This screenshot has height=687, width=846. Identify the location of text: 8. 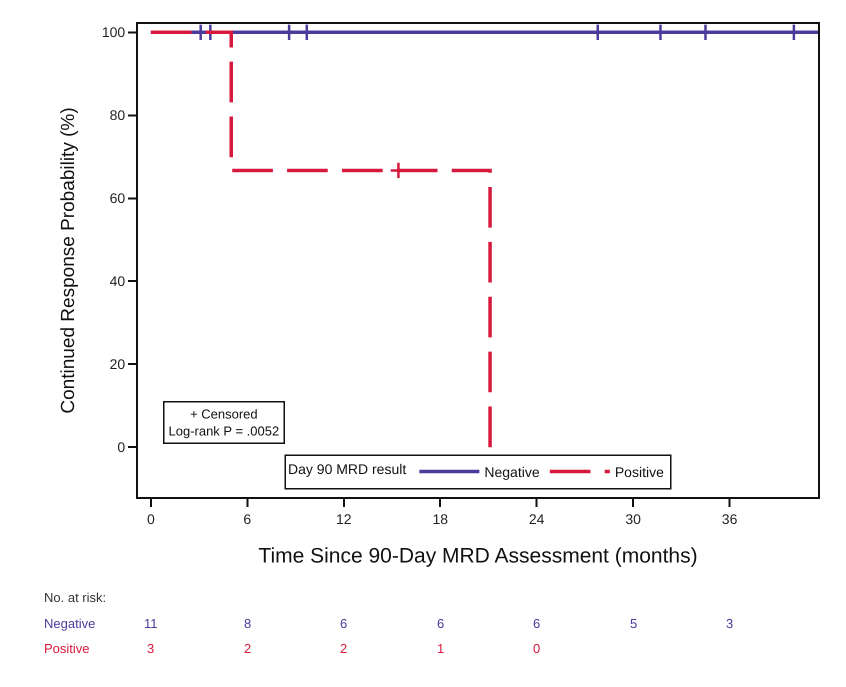
(248, 623).